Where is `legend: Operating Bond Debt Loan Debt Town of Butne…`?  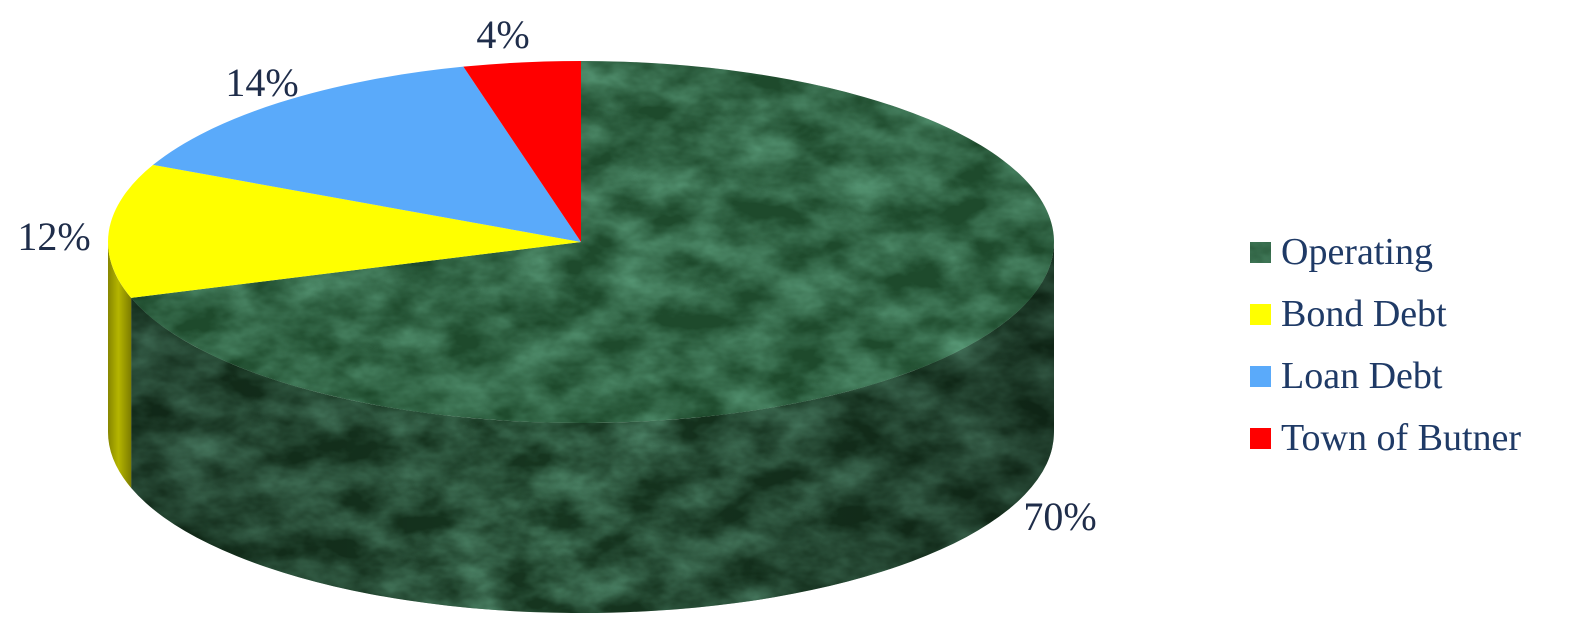
legend: Operating Bond Debt Loan Debt Town of Butne… is located at coordinates (1385, 345).